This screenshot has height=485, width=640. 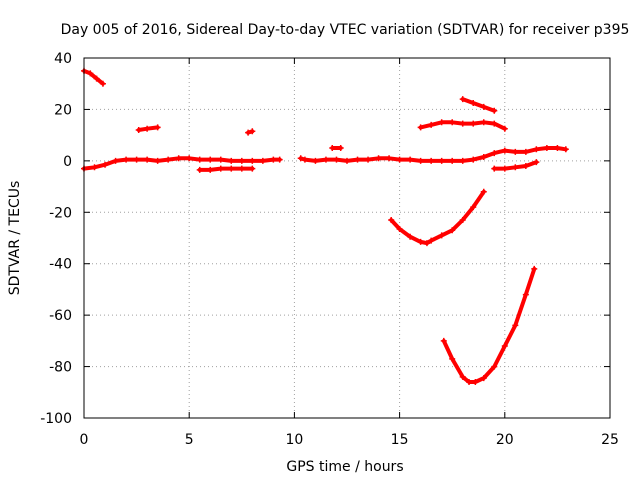 I want to click on y-tick-label: 40, so click(x=63, y=59).